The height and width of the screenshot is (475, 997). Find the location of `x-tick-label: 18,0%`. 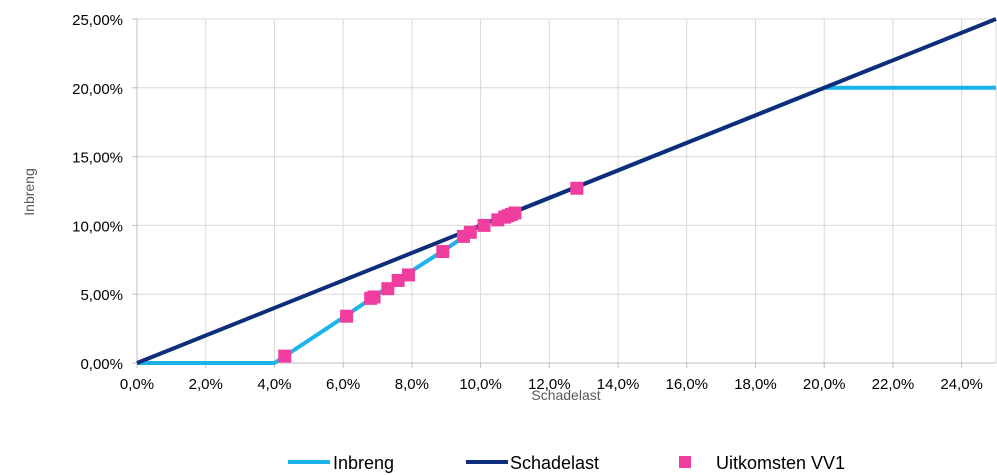

x-tick-label: 18,0% is located at coordinates (755, 384).